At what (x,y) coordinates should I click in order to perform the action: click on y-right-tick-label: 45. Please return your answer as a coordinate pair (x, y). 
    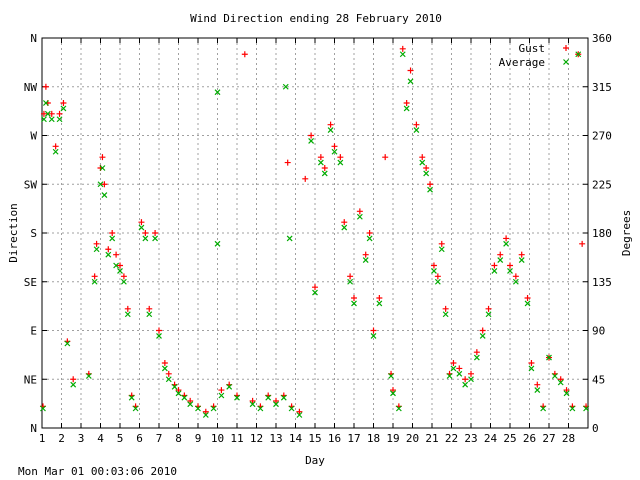
    Looking at the image, I should click on (598, 379).